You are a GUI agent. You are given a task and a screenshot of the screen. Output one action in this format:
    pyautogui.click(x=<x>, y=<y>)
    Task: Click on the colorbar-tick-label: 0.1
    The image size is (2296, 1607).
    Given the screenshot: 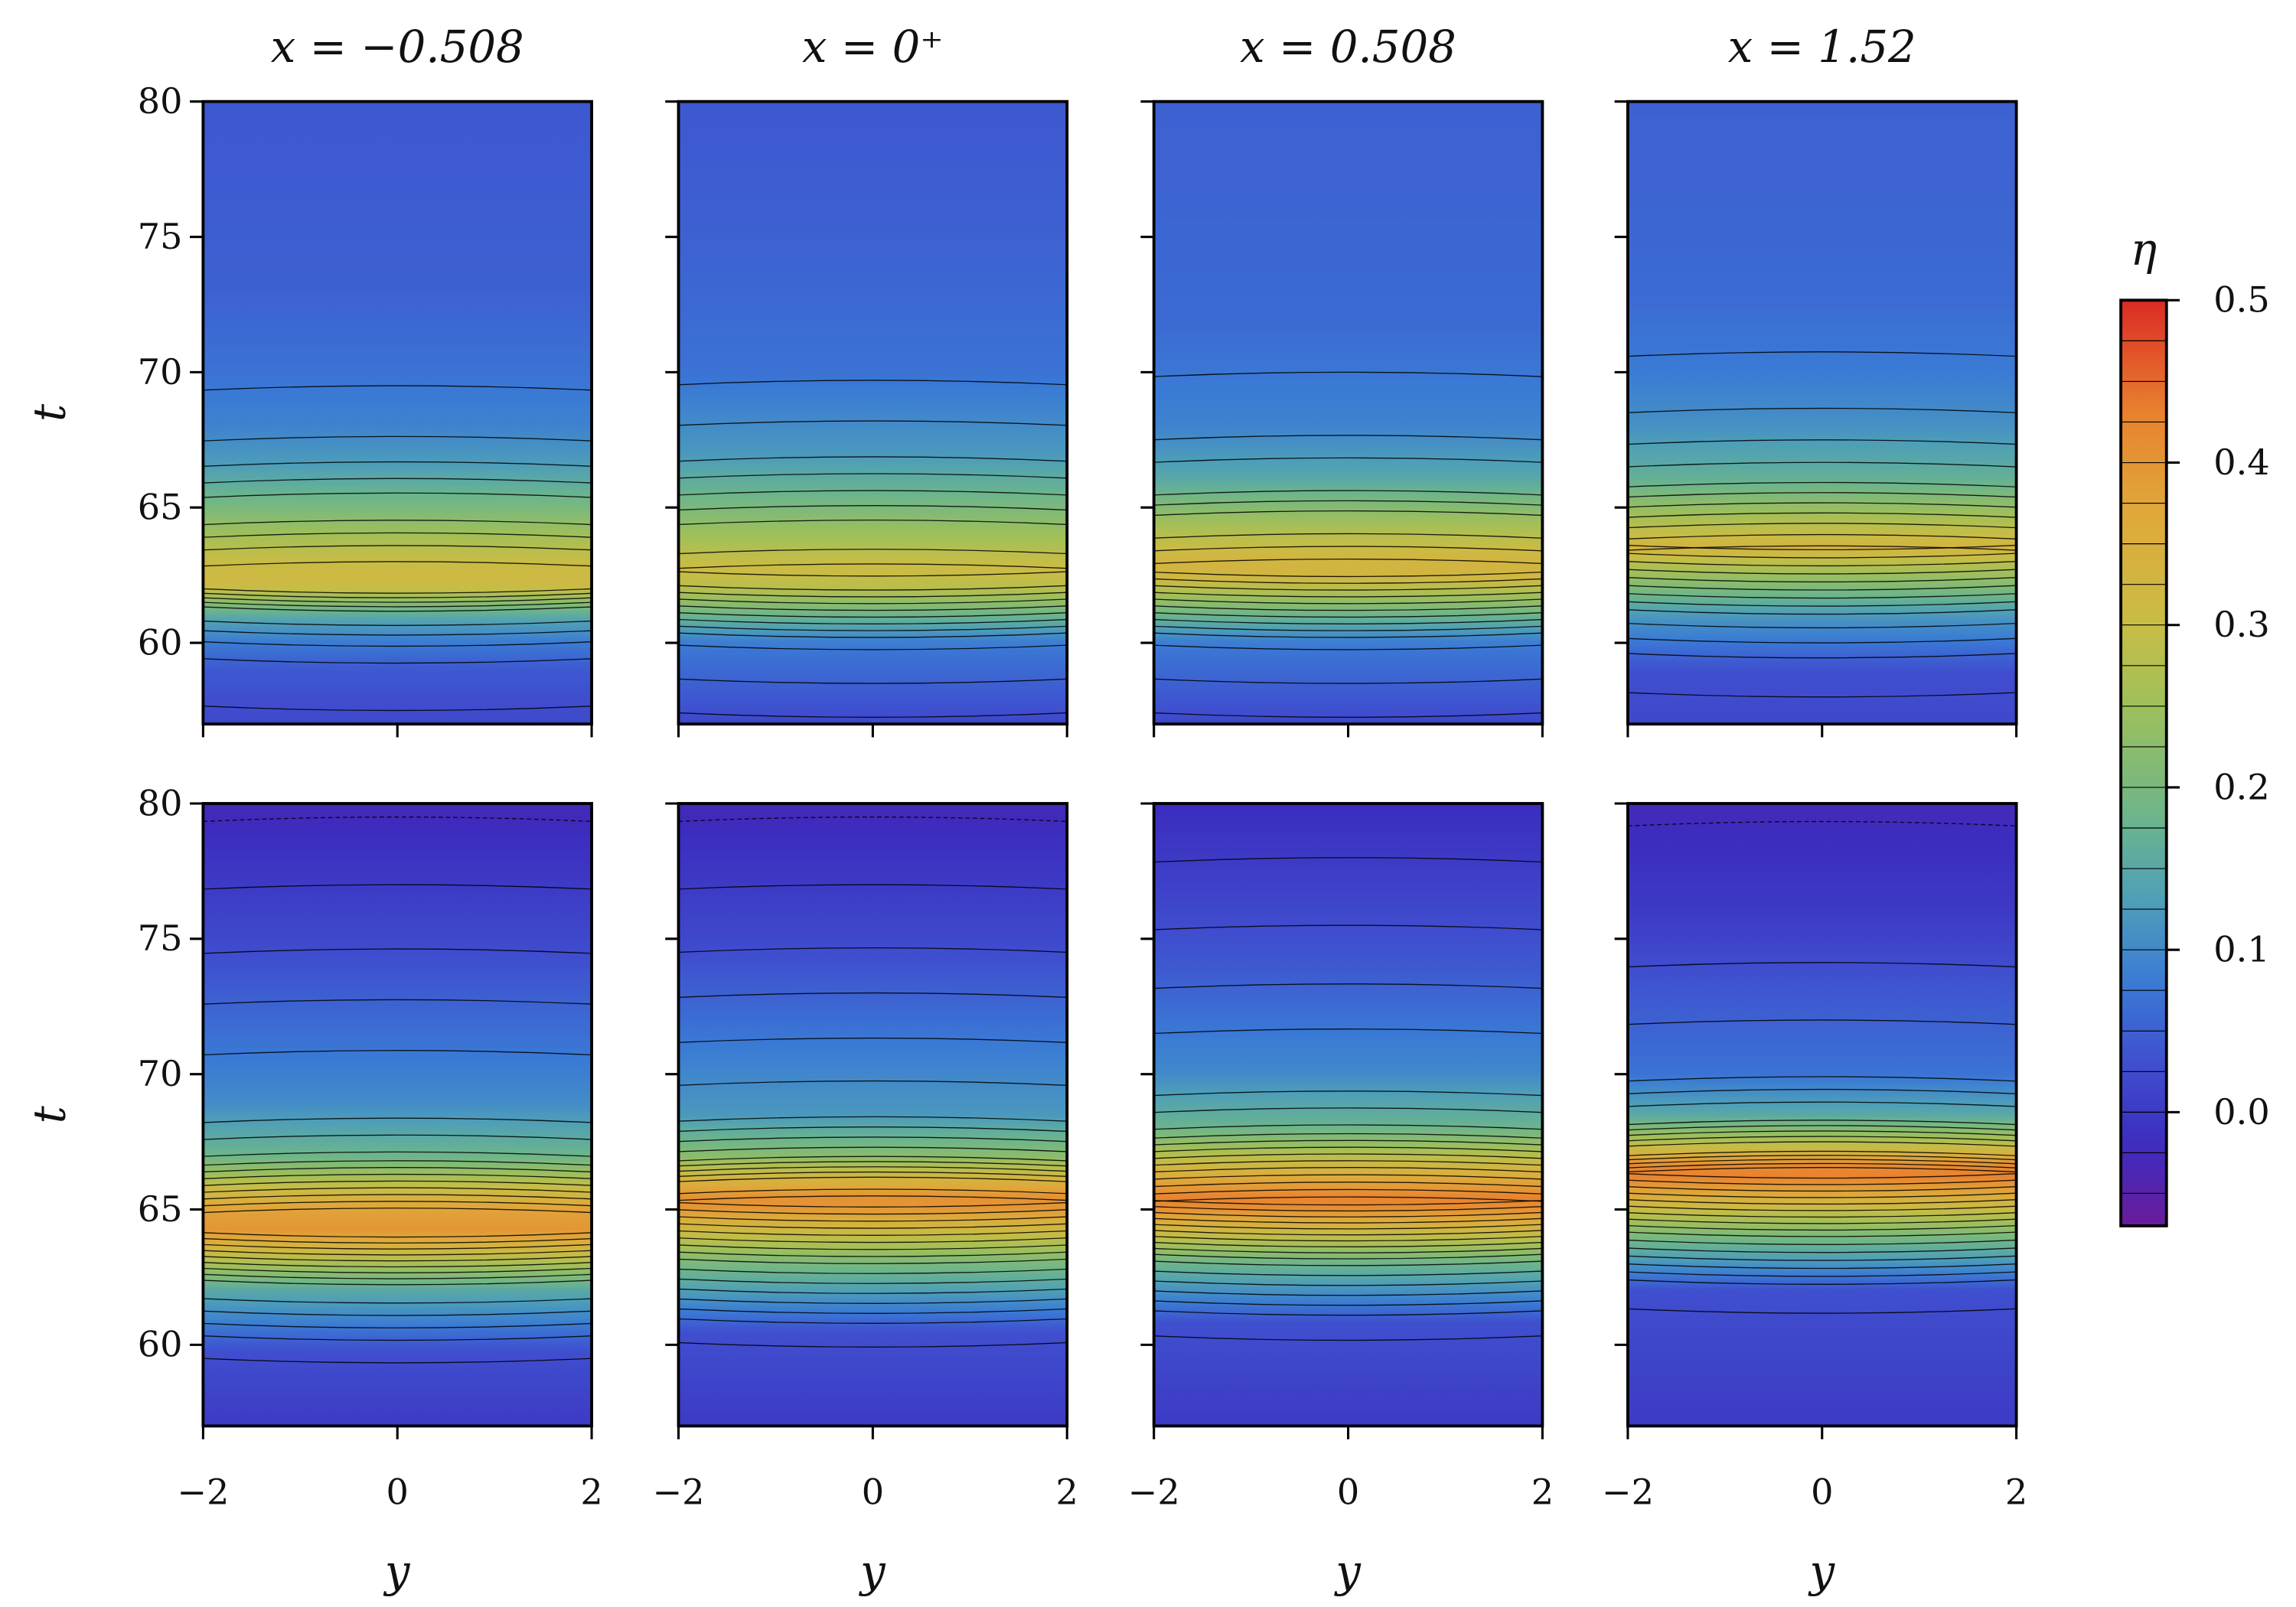 What is the action you would take?
    pyautogui.click(x=2241, y=949)
    